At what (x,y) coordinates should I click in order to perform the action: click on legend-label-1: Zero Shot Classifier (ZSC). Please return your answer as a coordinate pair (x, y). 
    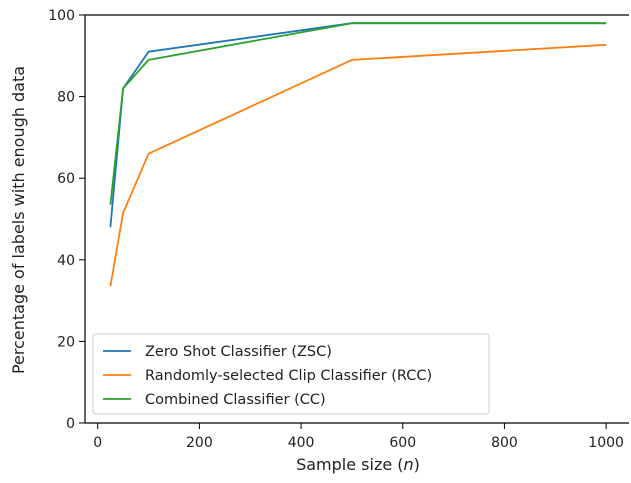
    Looking at the image, I should click on (238, 352).